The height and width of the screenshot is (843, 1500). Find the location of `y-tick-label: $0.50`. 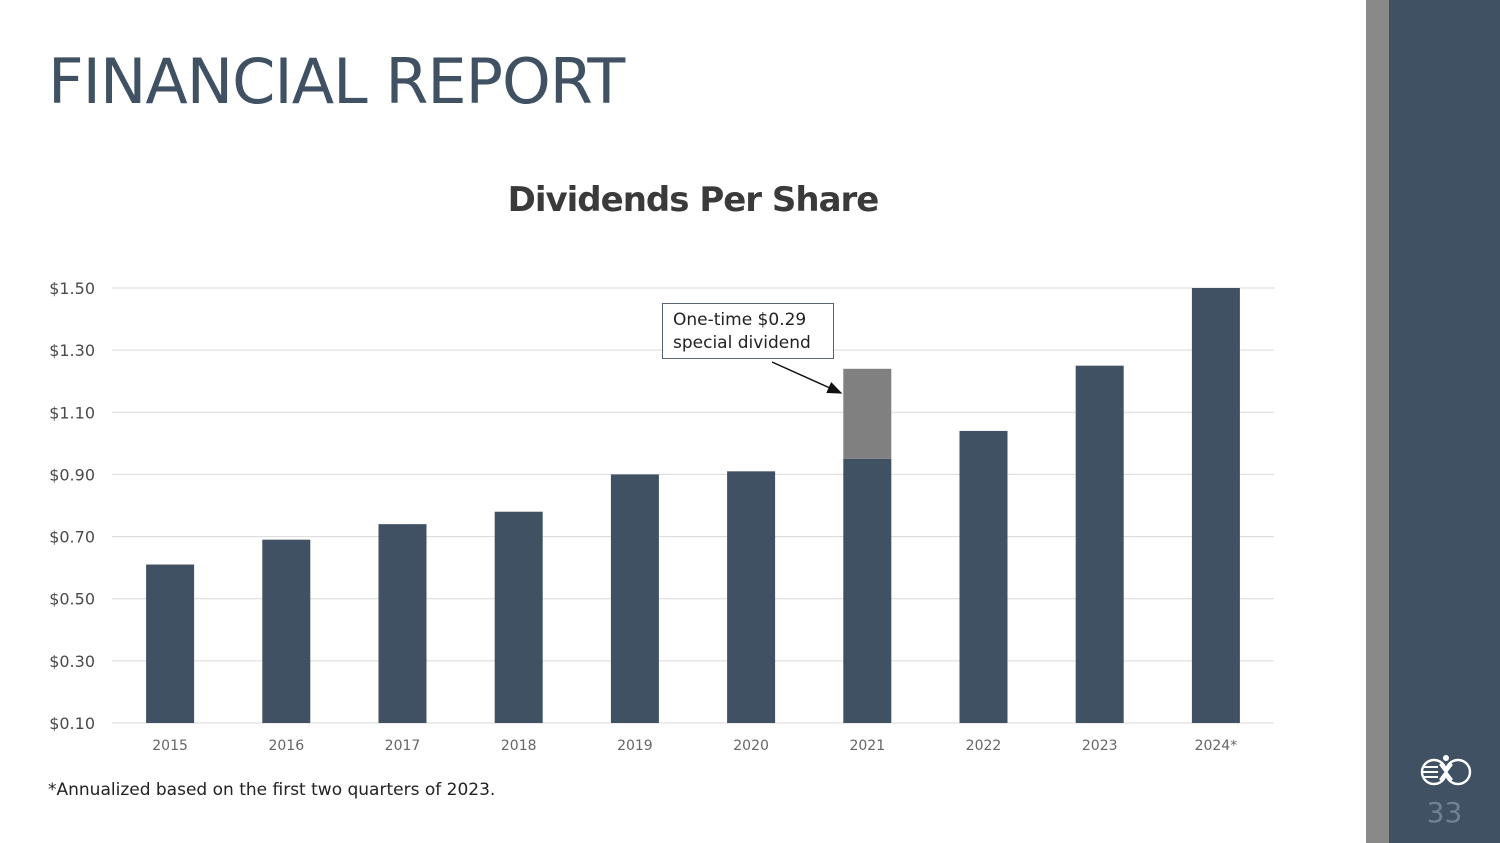

y-tick-label: $0.50 is located at coordinates (72, 599).